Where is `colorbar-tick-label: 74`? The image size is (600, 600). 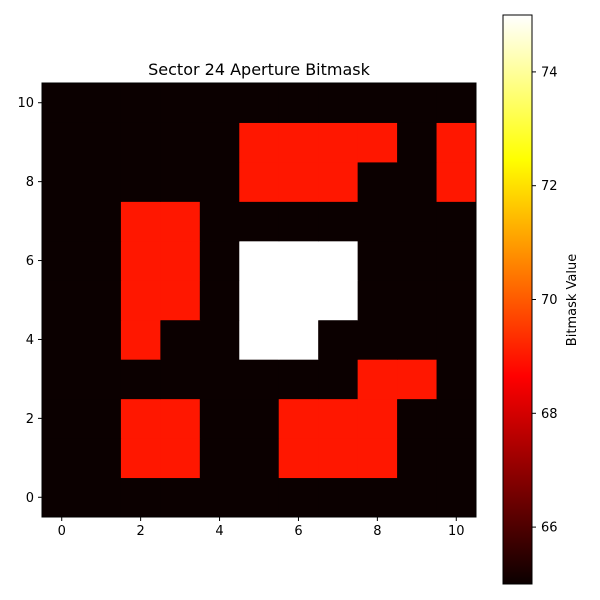 colorbar-tick-label: 74 is located at coordinates (549, 72).